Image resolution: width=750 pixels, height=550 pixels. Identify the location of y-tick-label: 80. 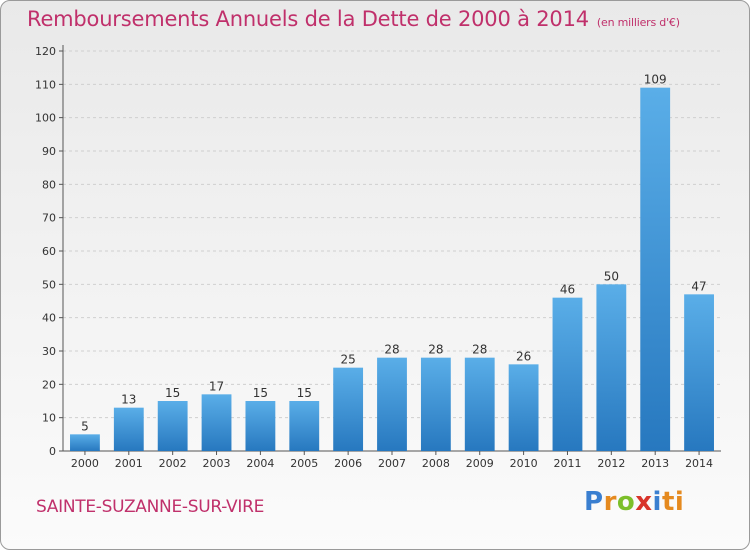
(49, 184).